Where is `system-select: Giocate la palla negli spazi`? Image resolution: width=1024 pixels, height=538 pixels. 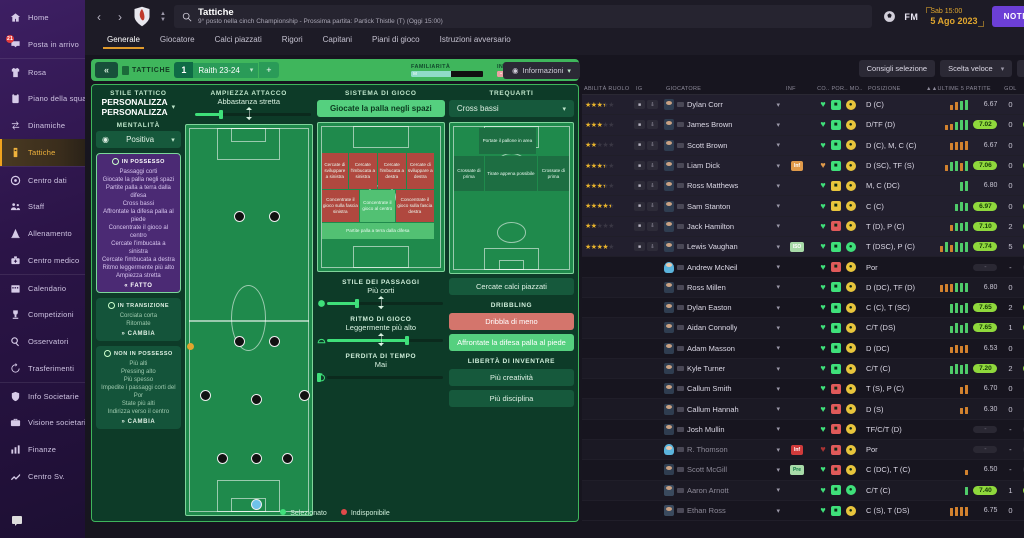 system-select: Giocate la palla negli spazi is located at coordinates (380, 108).